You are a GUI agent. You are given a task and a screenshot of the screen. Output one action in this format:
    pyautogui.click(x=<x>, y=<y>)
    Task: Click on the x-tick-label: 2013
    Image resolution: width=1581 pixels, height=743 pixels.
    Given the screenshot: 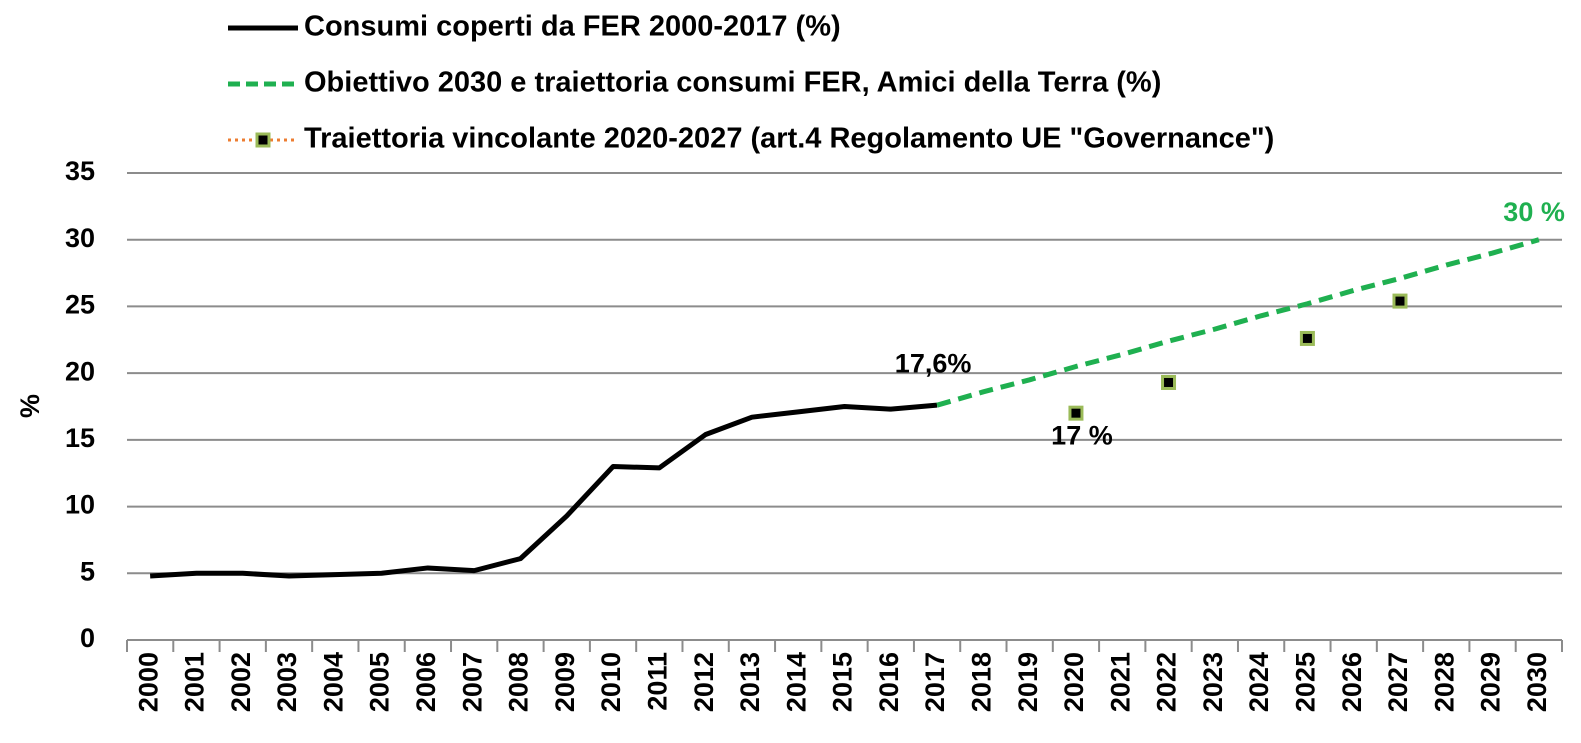 What is the action you would take?
    pyautogui.click(x=750, y=682)
    